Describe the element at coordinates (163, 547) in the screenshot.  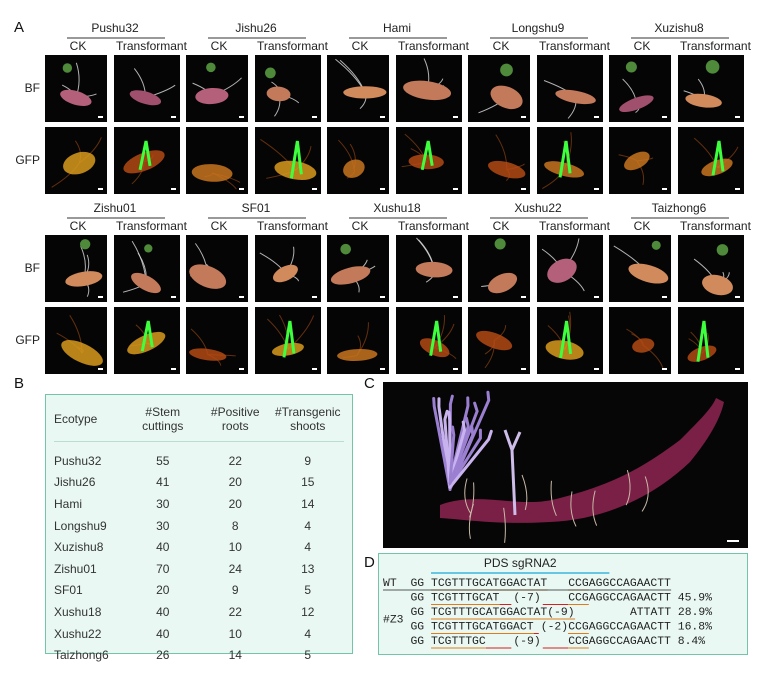
I see `table-cell: 40` at that location.